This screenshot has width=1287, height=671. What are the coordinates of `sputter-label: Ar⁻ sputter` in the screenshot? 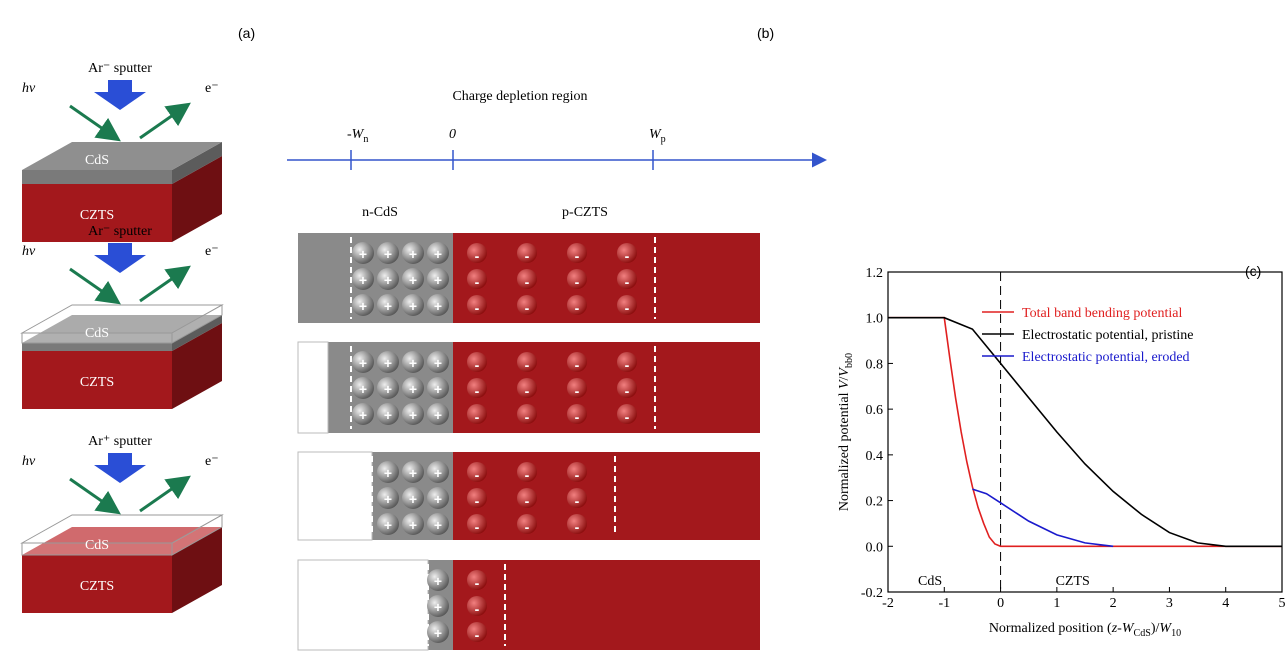 It's located at (120, 68).